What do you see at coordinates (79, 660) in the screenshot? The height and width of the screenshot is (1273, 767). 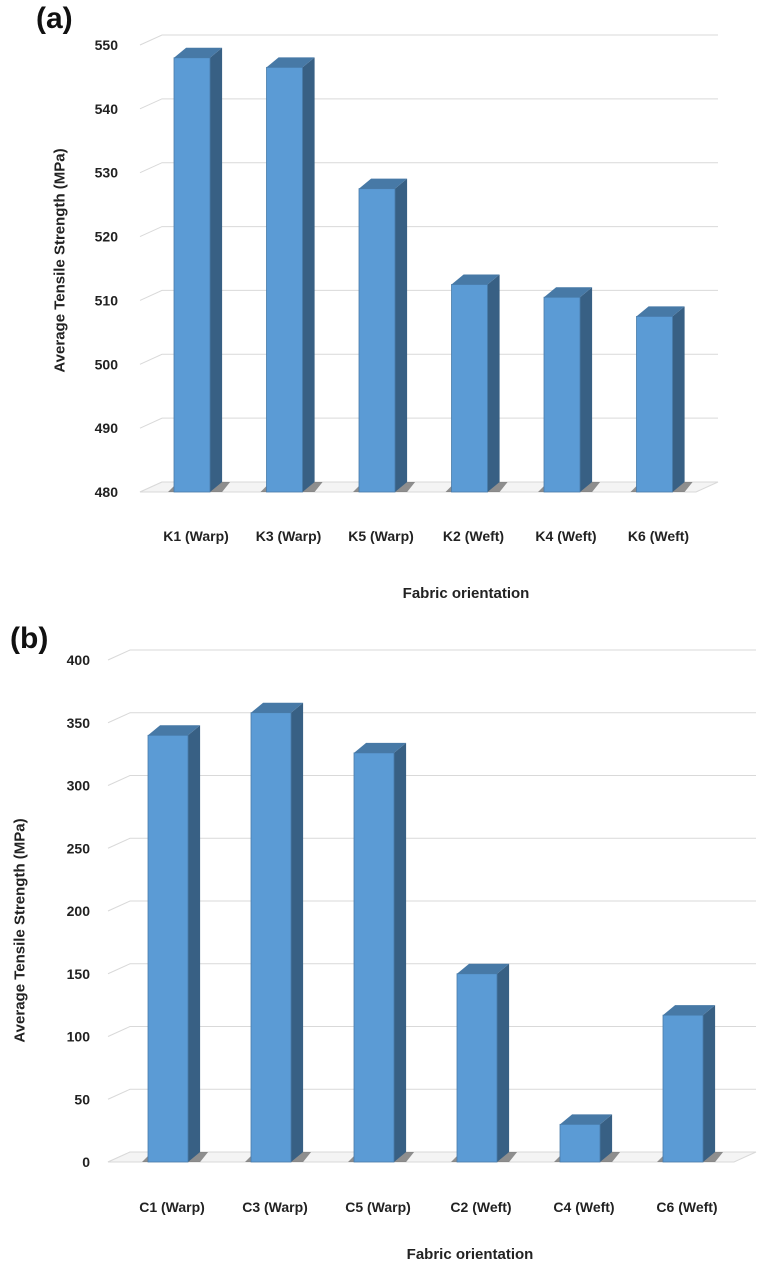 I see `y-tick-label: 400` at bounding box center [79, 660].